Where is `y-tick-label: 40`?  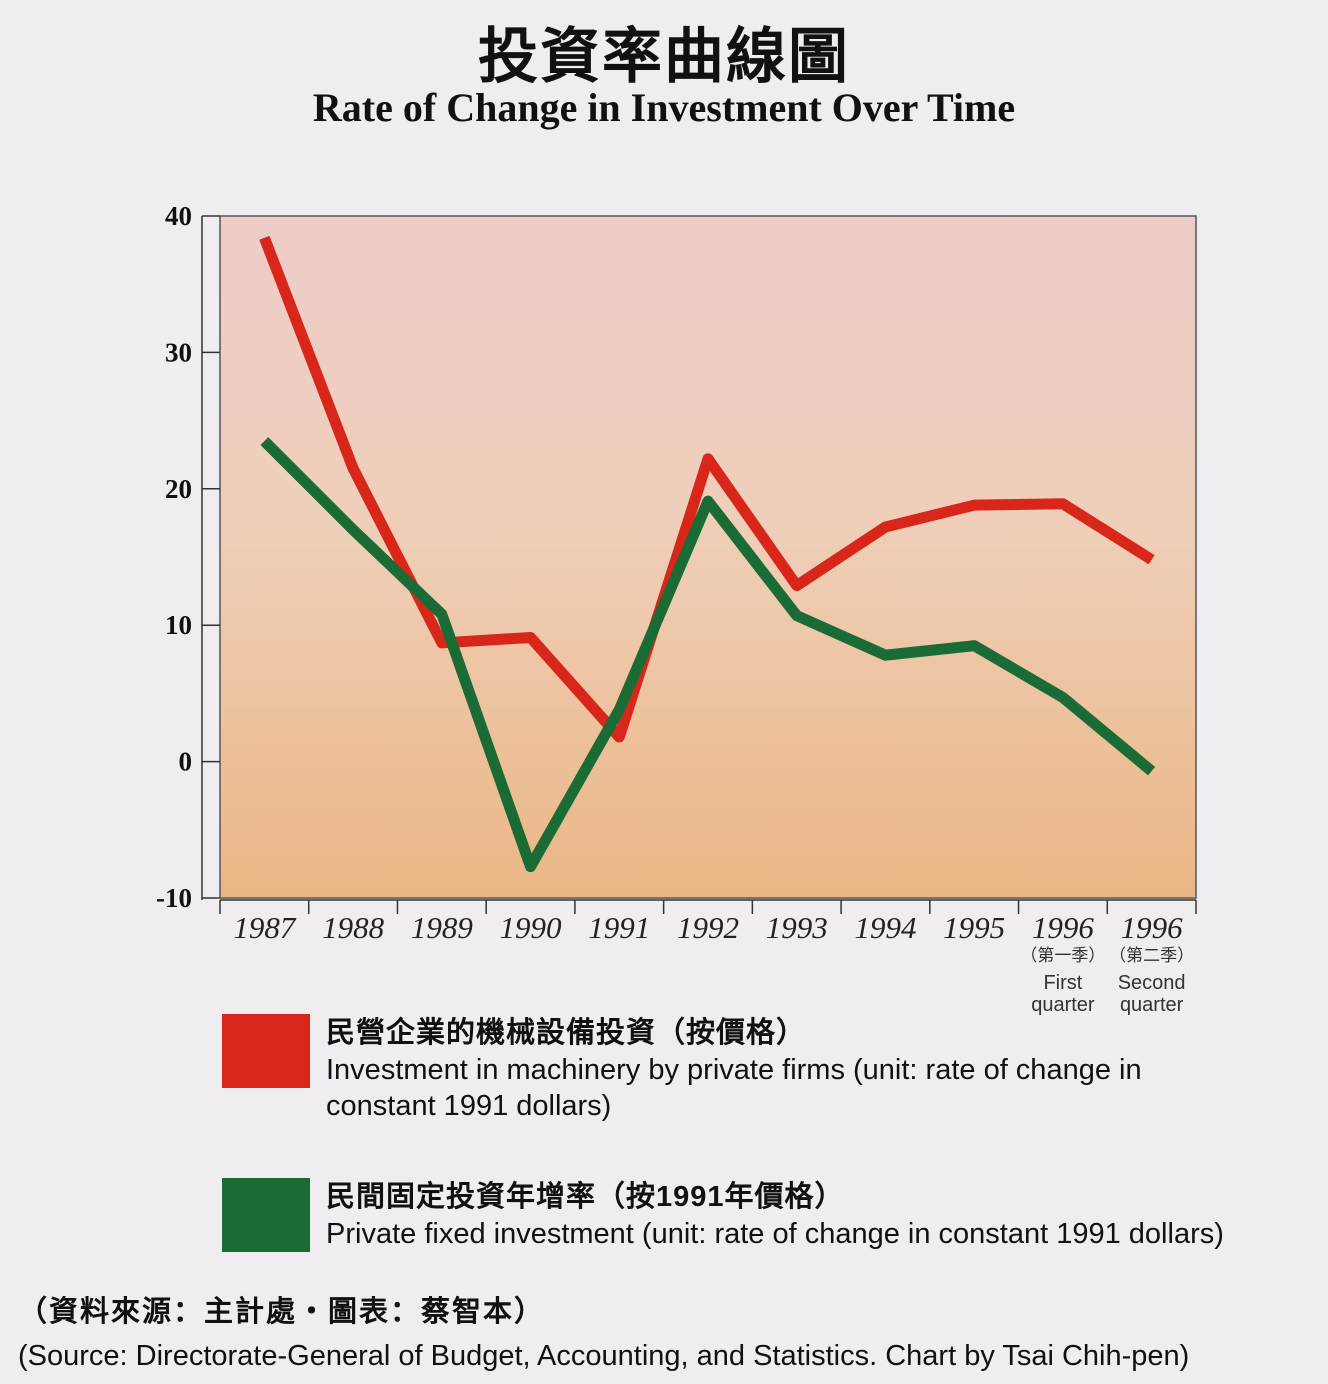 y-tick-label: 40 is located at coordinates (178, 216).